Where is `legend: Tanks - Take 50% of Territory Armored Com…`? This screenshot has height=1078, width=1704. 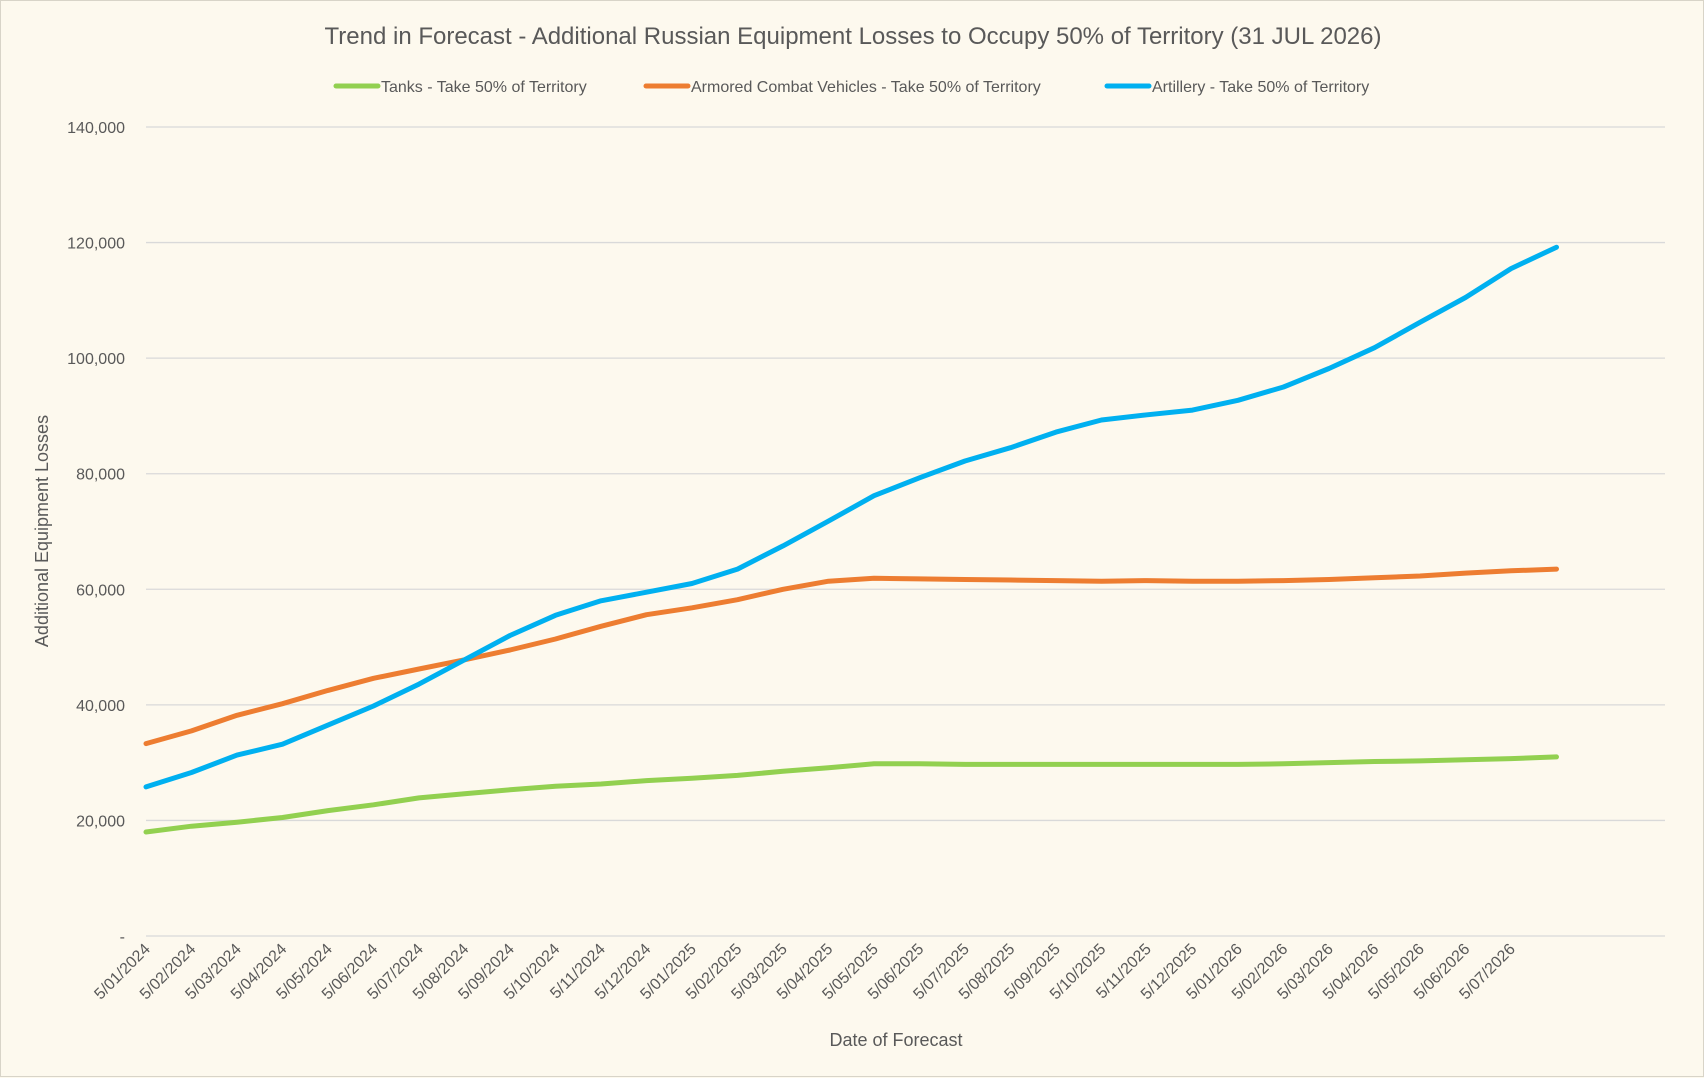
legend: Tanks - Take 50% of Territory Armored Com… is located at coordinates (851, 87).